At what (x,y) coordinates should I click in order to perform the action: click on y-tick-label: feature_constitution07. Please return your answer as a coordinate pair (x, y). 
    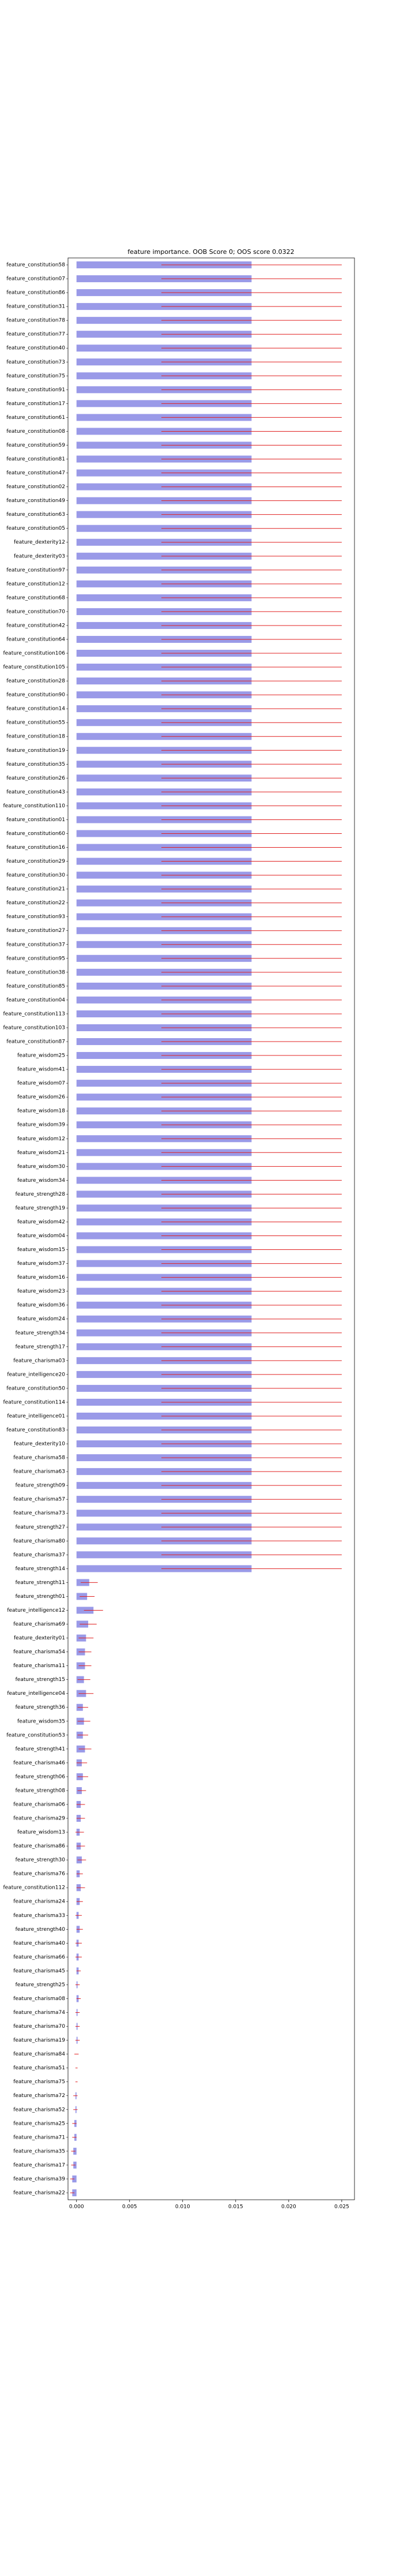
    Looking at the image, I should click on (35, 279).